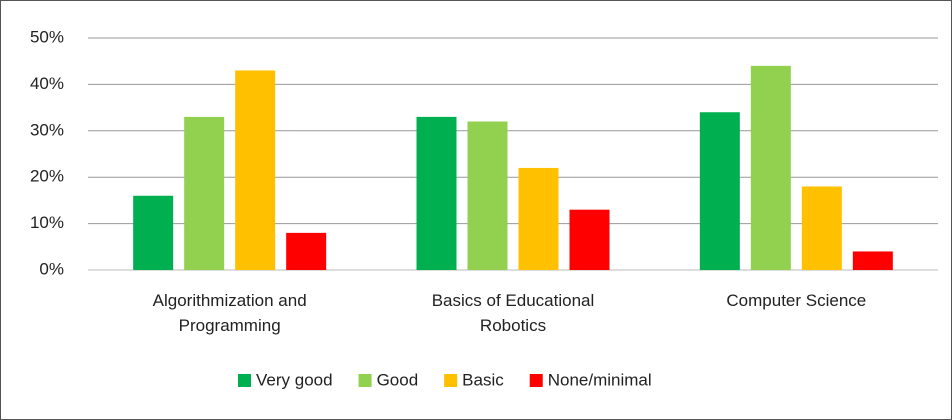 The height and width of the screenshot is (420, 952). I want to click on y-tick-label: 0%, so click(51, 268).